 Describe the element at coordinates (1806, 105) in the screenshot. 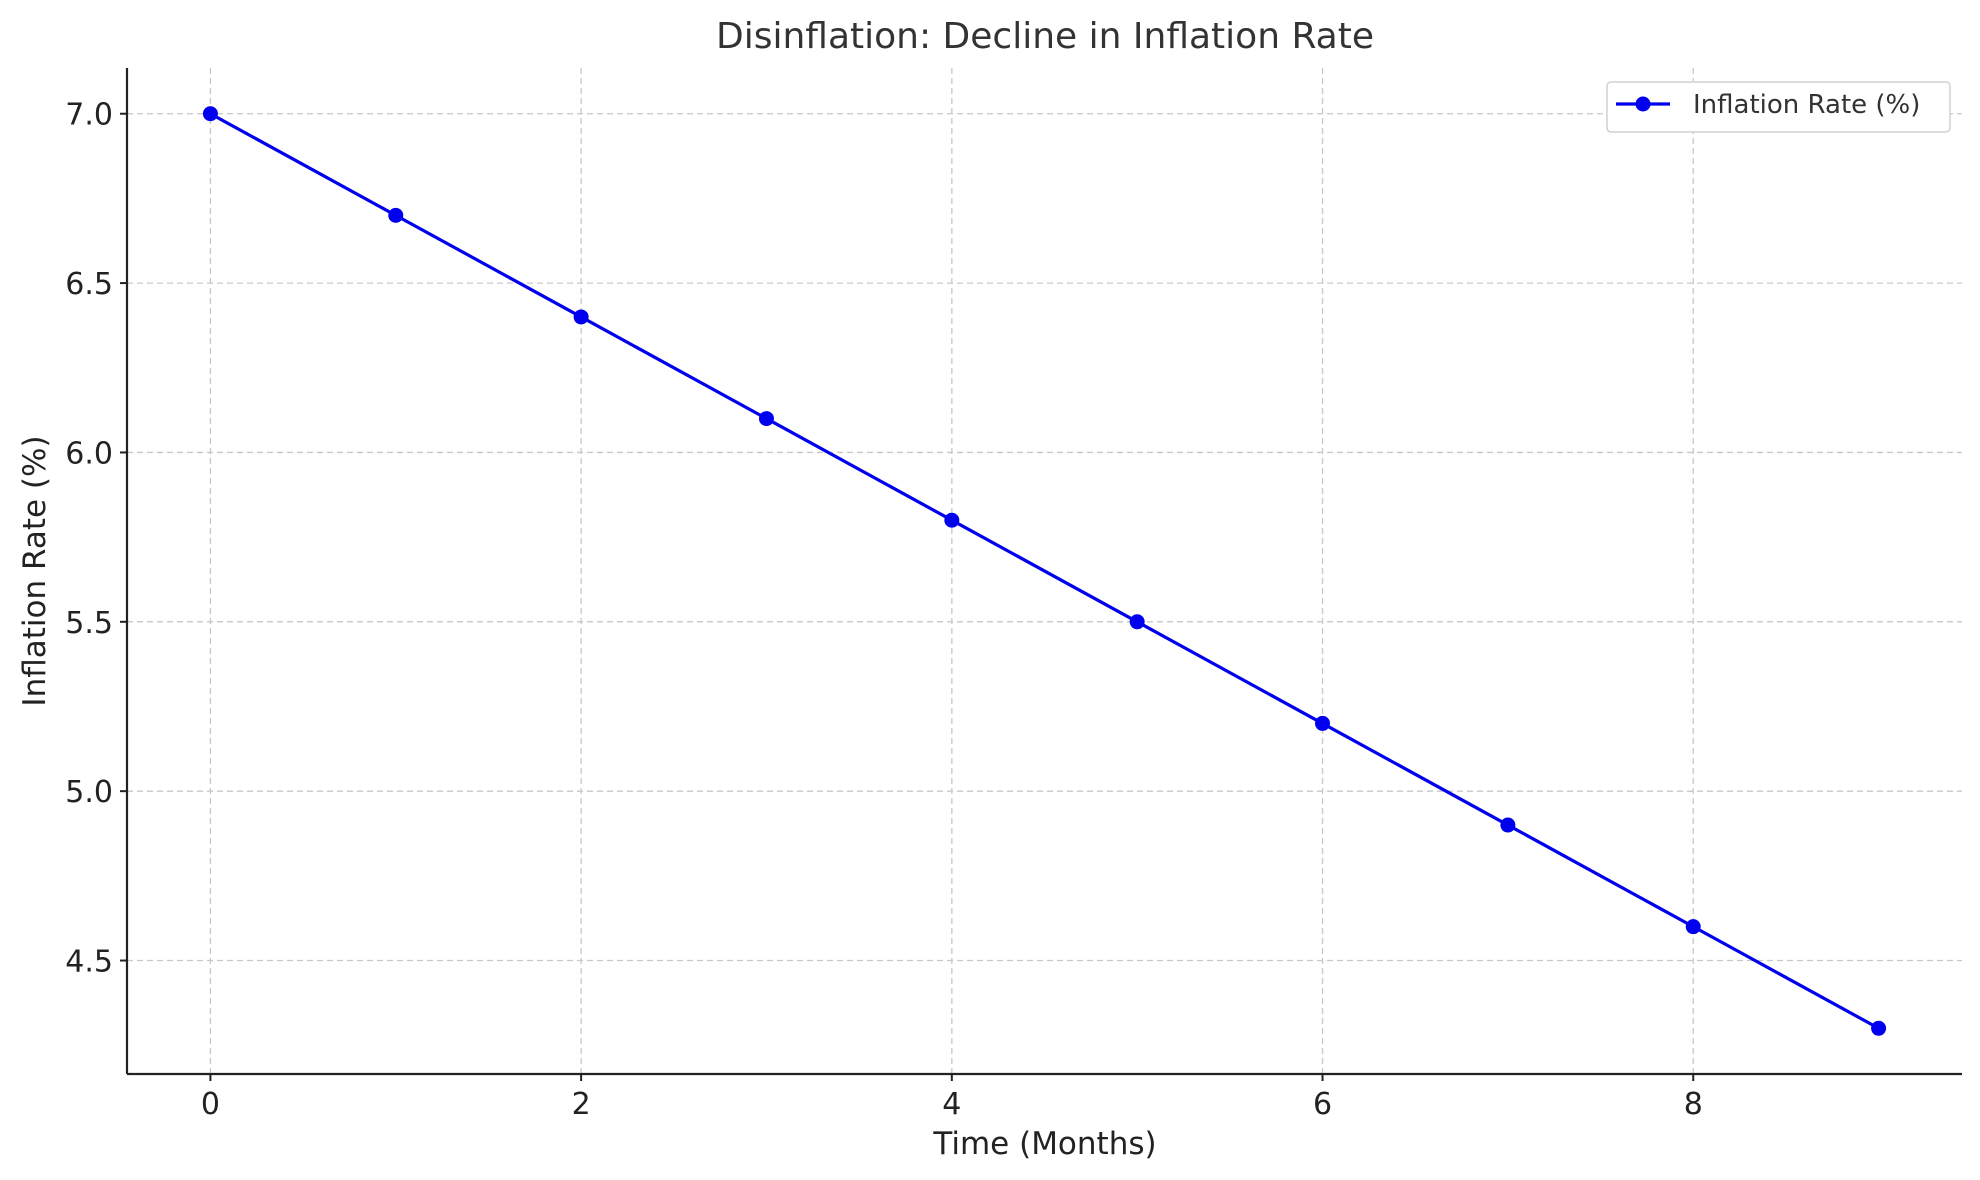

I see `legend-label: Inflation Rate (%)` at that location.